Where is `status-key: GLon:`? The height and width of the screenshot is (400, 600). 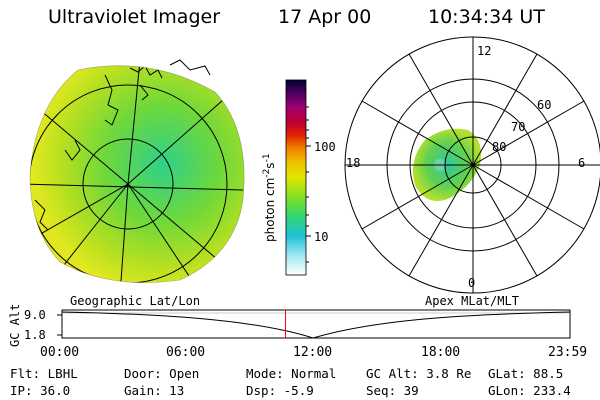 status-key: GLon: is located at coordinates (507, 390).